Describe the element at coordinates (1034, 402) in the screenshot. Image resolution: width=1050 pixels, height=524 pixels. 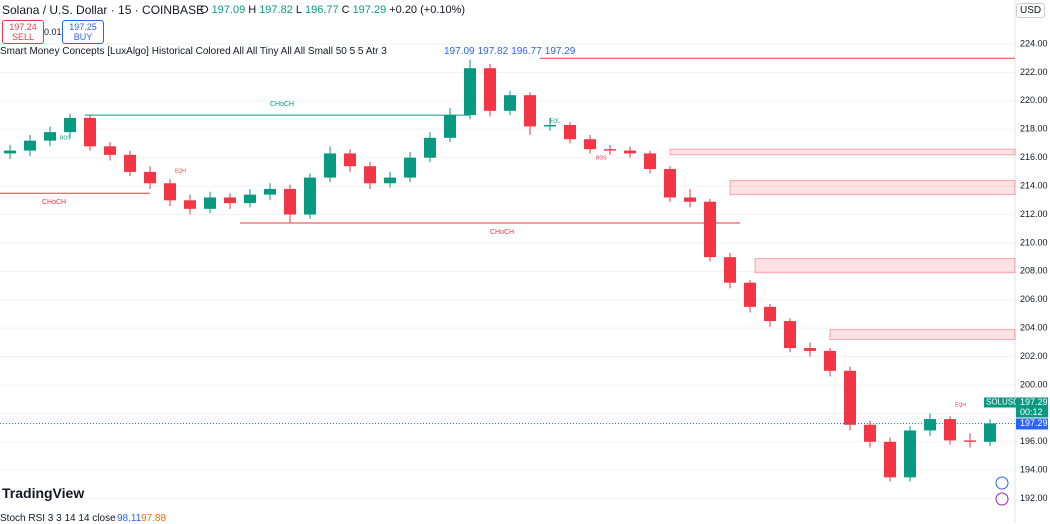
I see `price-tag-price: 197.29` at that location.